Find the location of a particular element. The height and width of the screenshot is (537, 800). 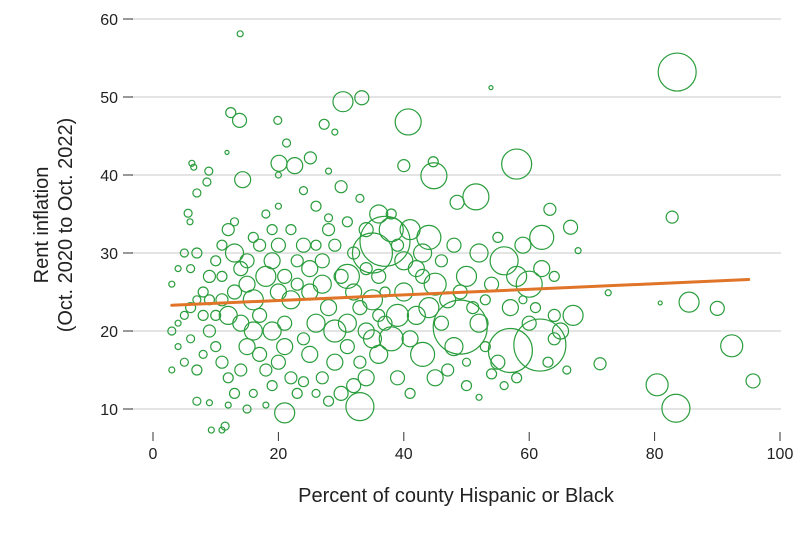

y-tick-label: 40 is located at coordinates (109, 176).